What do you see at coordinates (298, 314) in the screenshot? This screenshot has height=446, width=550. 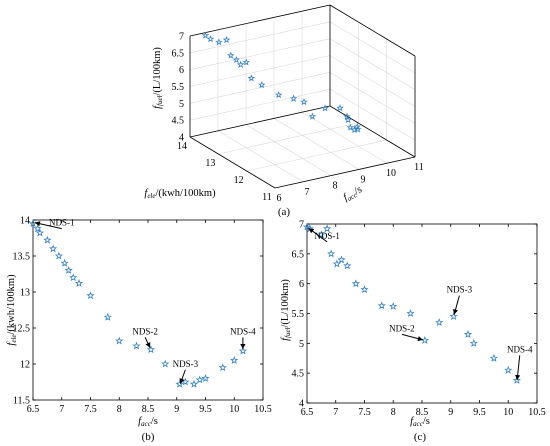 I see `y-tick-label: 5.5` at bounding box center [298, 314].